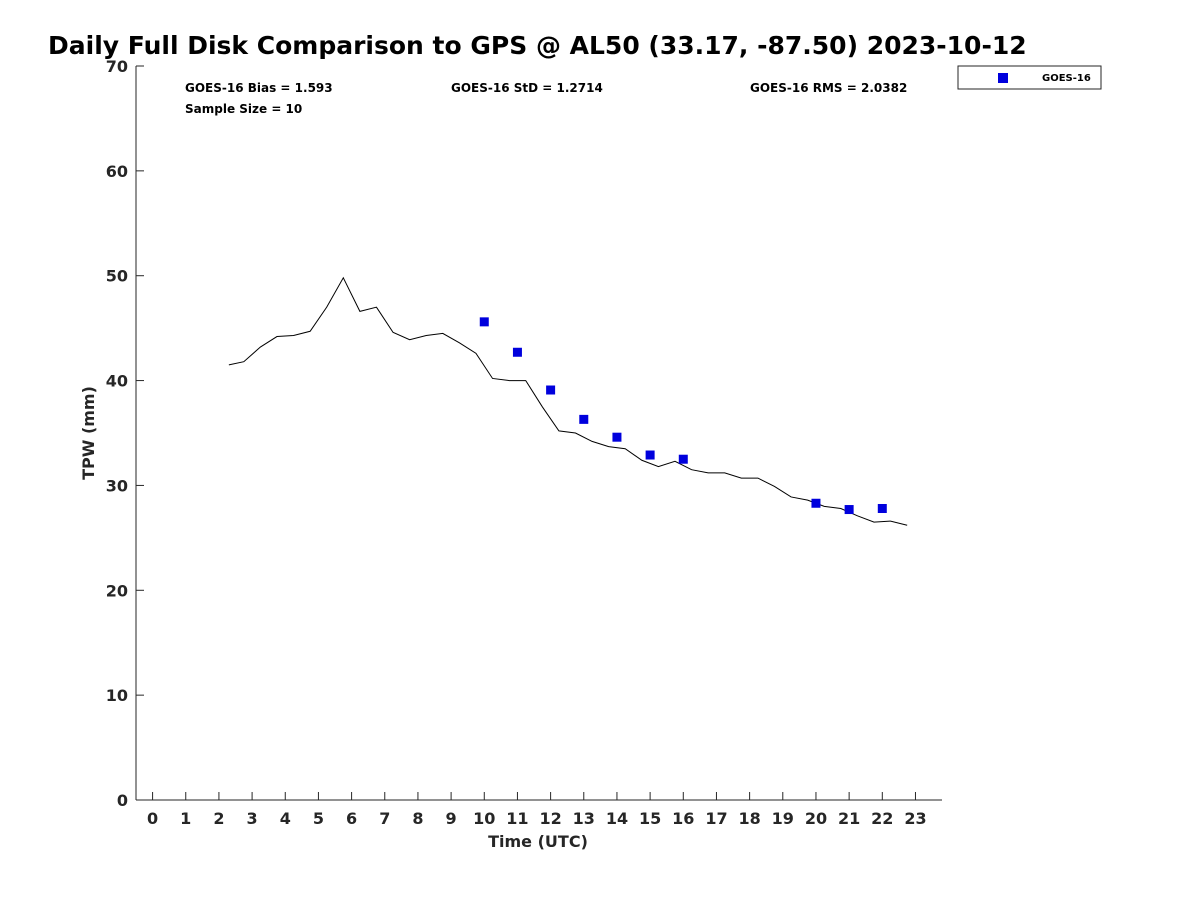 The width and height of the screenshot is (1200, 900). Describe the element at coordinates (125, 433) in the screenshot. I see `y-axis-ticks: 0 10 20 30 40 50 60 70` at that location.